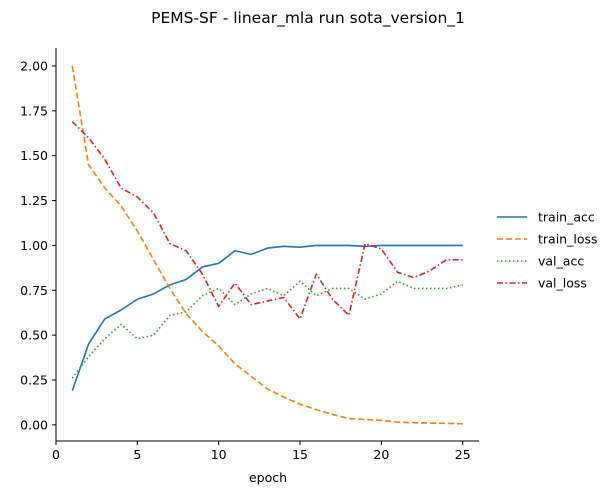 This screenshot has height=500, width=616. Describe the element at coordinates (463, 454) in the screenshot. I see `x-tick-label: 25` at that location.